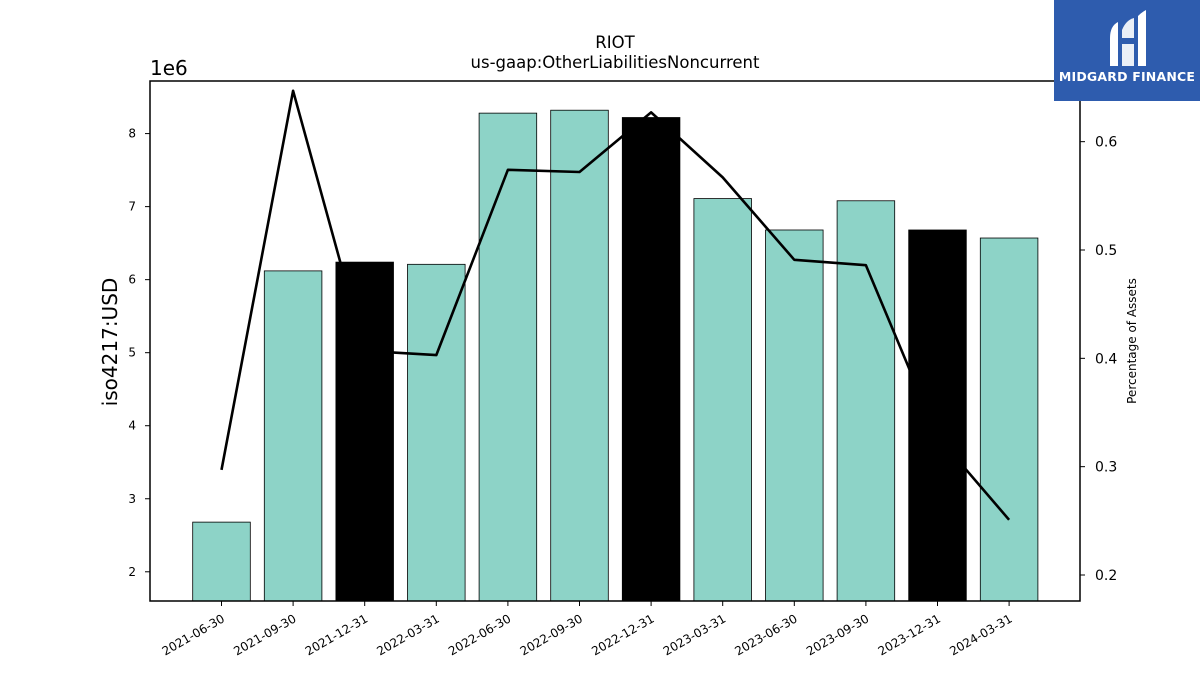  I want to click on brand-logo: MIDGARD FINANCE, so click(1127, 50).